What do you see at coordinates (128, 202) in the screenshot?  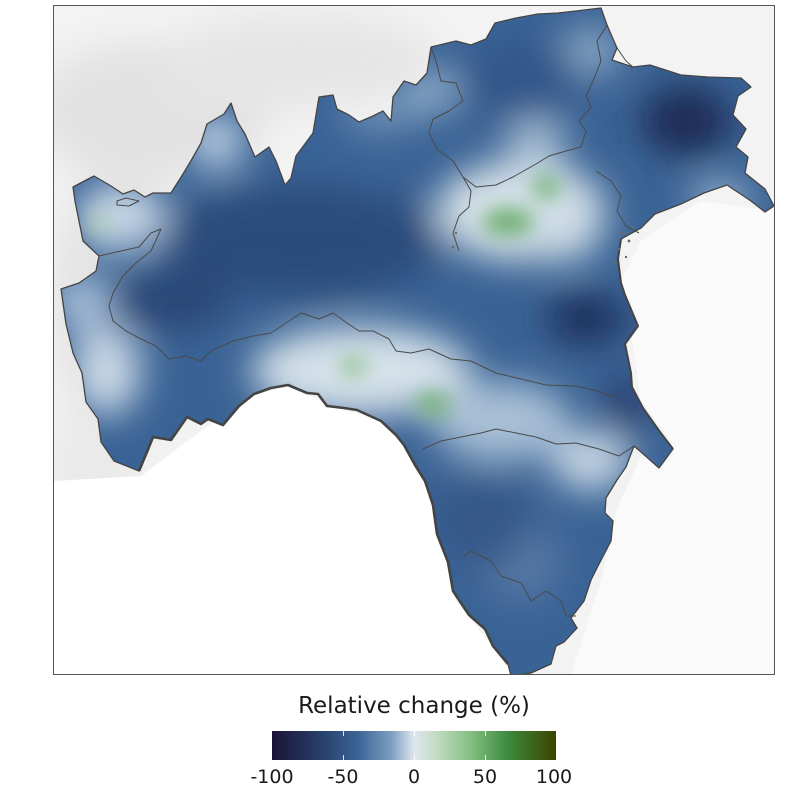 I see `boundary-small-enclave` at bounding box center [128, 202].